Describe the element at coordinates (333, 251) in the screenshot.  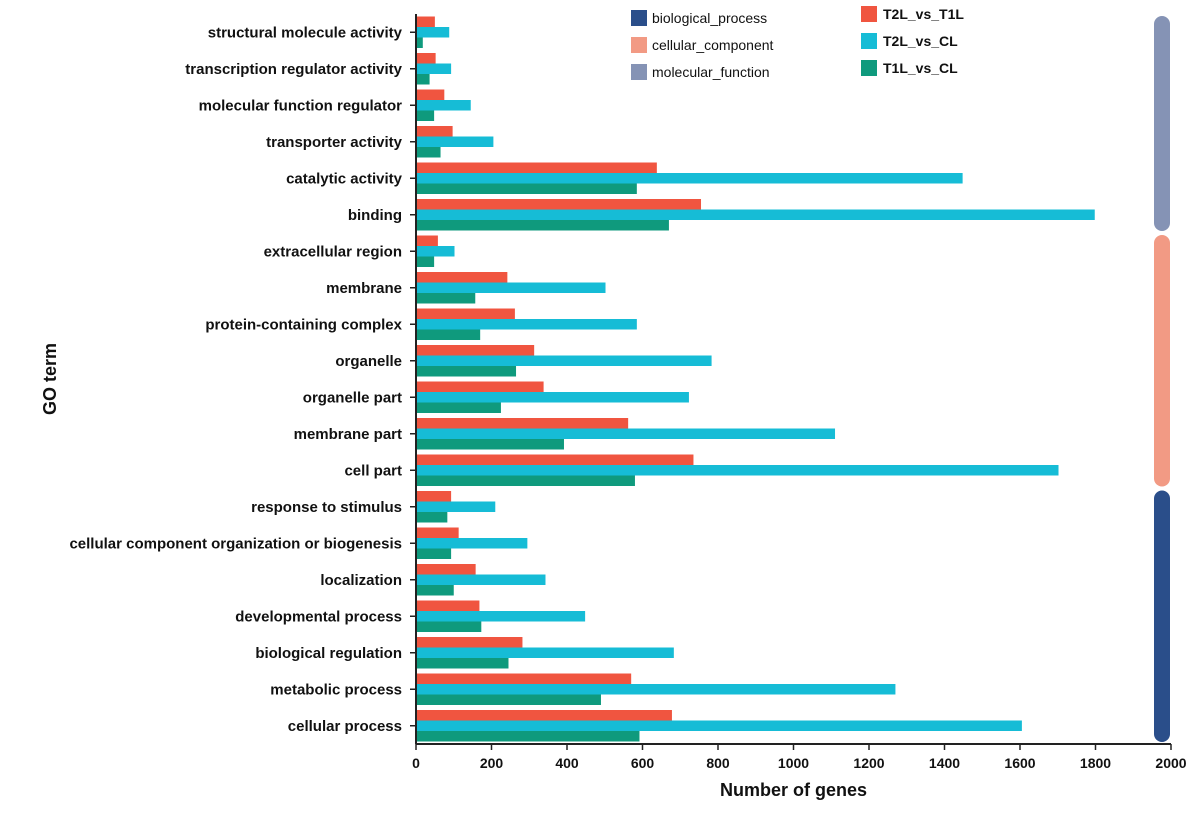
I see `category-label: extracellular region` at that location.